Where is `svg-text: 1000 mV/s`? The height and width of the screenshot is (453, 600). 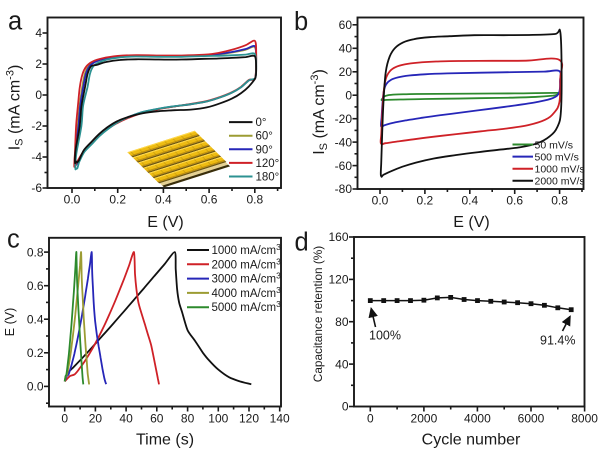
svg-text: 1000 mV/s is located at coordinates (560, 170).